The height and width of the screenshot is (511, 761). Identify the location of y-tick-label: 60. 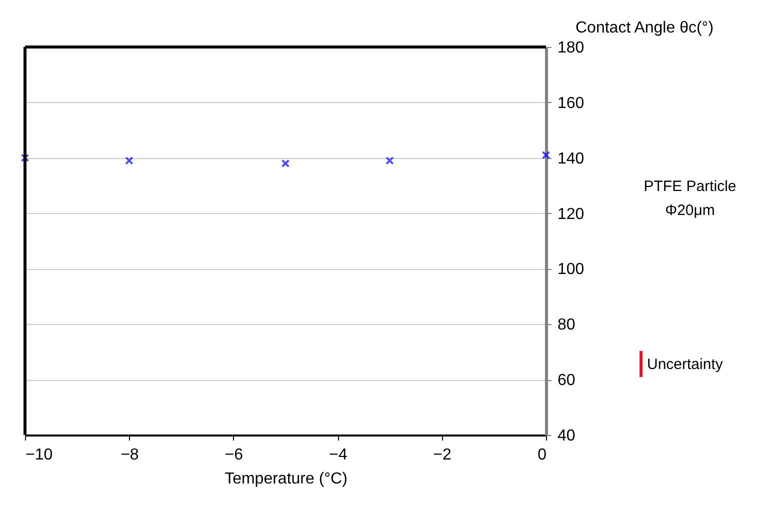
(567, 381).